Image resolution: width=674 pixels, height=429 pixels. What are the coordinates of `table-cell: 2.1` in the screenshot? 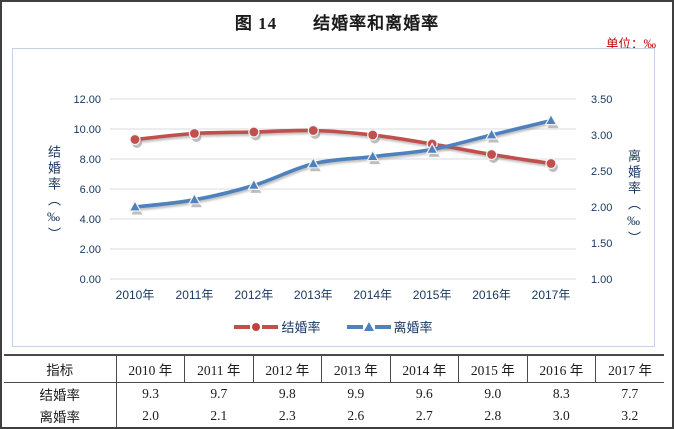 It's located at (219, 415).